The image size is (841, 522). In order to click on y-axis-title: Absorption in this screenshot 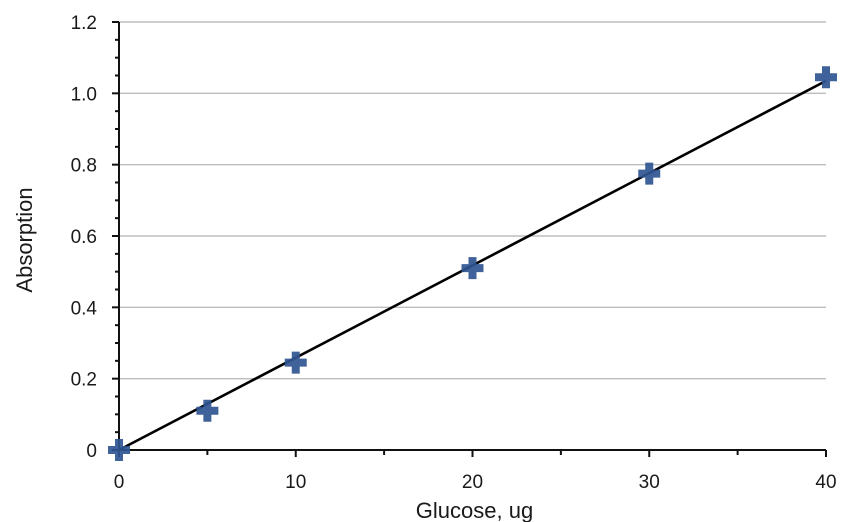, I will do `click(24, 239)`.